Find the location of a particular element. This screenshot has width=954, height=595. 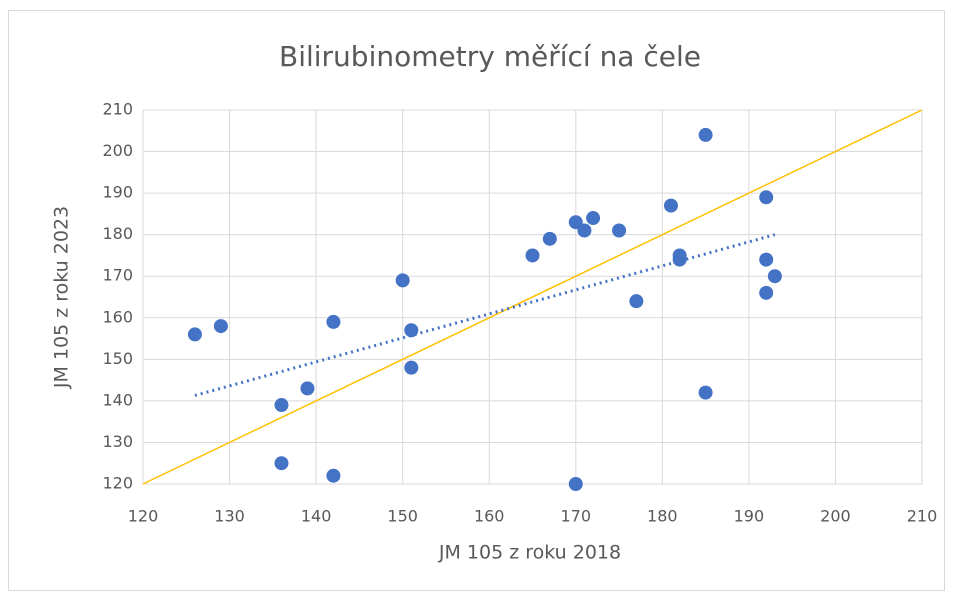

chart-title: Bilirubinometry měřící na čele is located at coordinates (490, 56).